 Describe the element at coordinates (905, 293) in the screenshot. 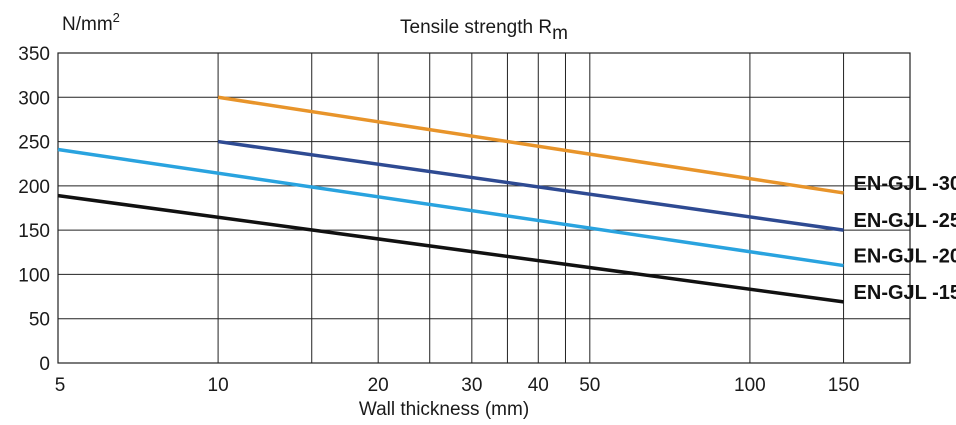

I see `series-label: EN-GJL -150` at that location.